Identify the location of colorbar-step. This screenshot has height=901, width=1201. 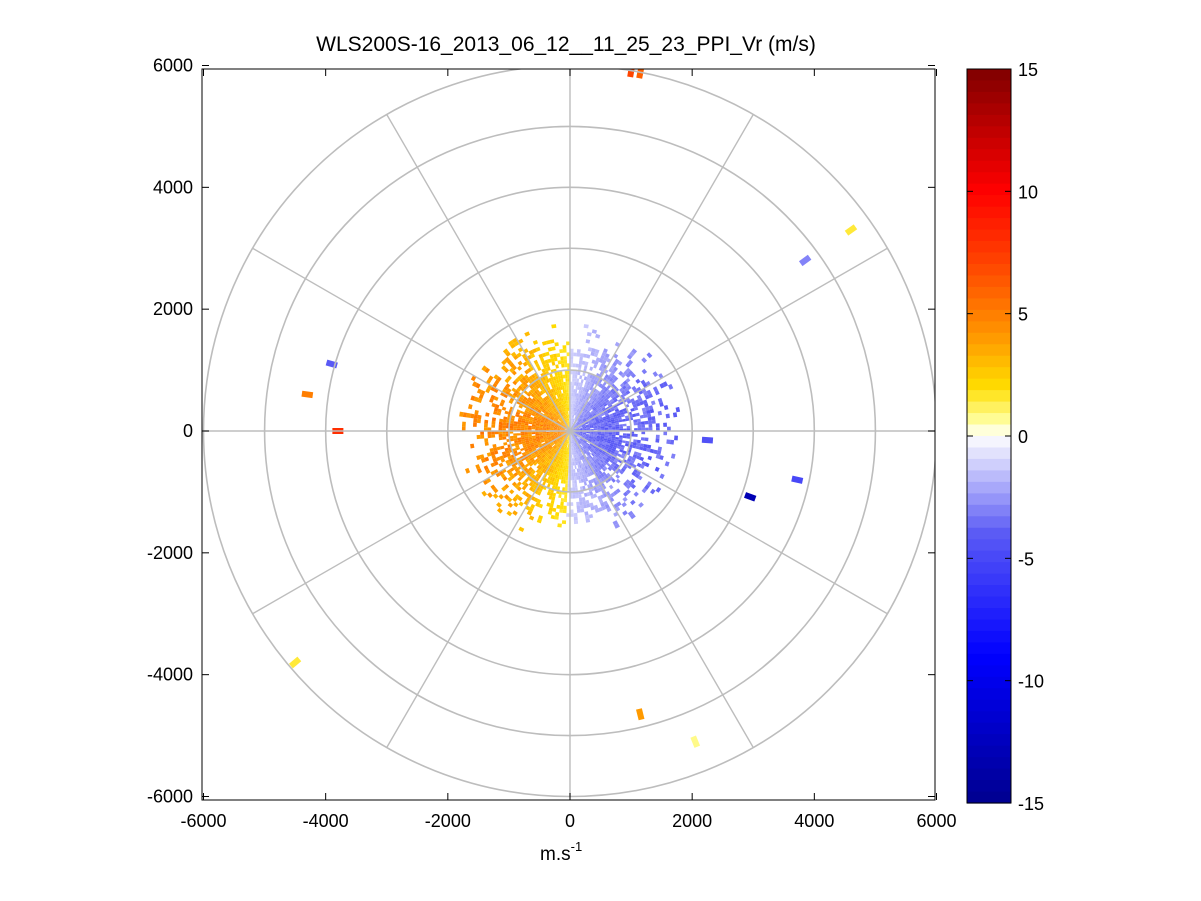
(989, 545).